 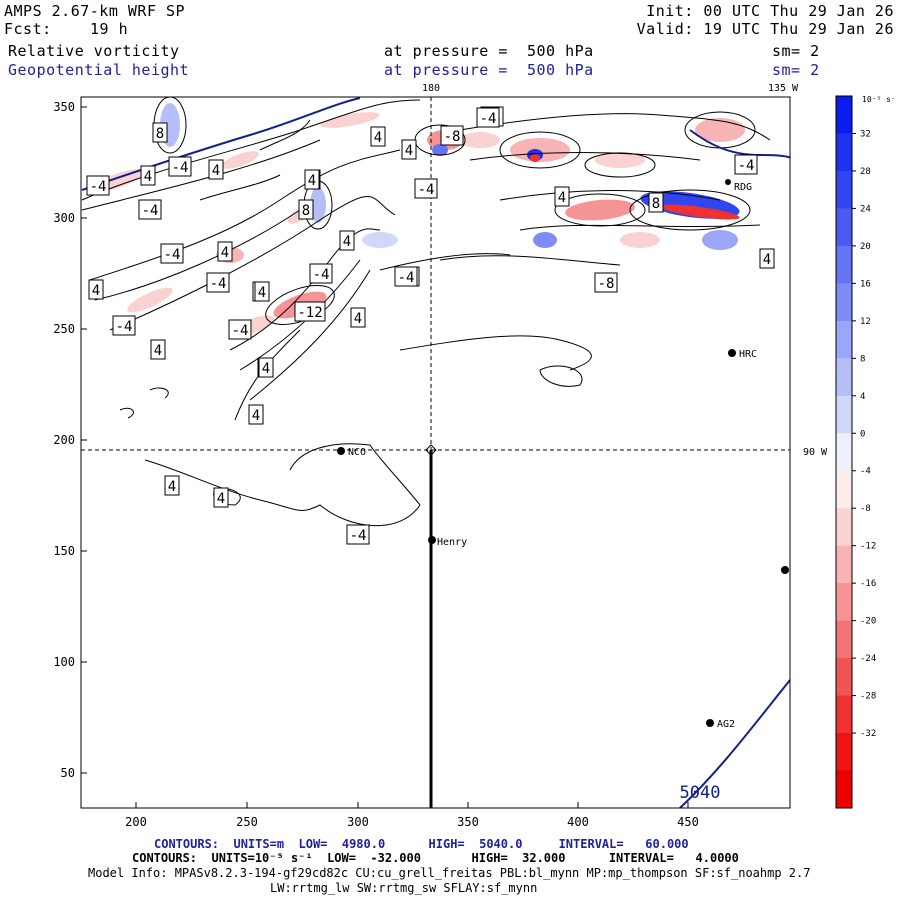 I want to click on station-label-henry: Henry, so click(x=452, y=542).